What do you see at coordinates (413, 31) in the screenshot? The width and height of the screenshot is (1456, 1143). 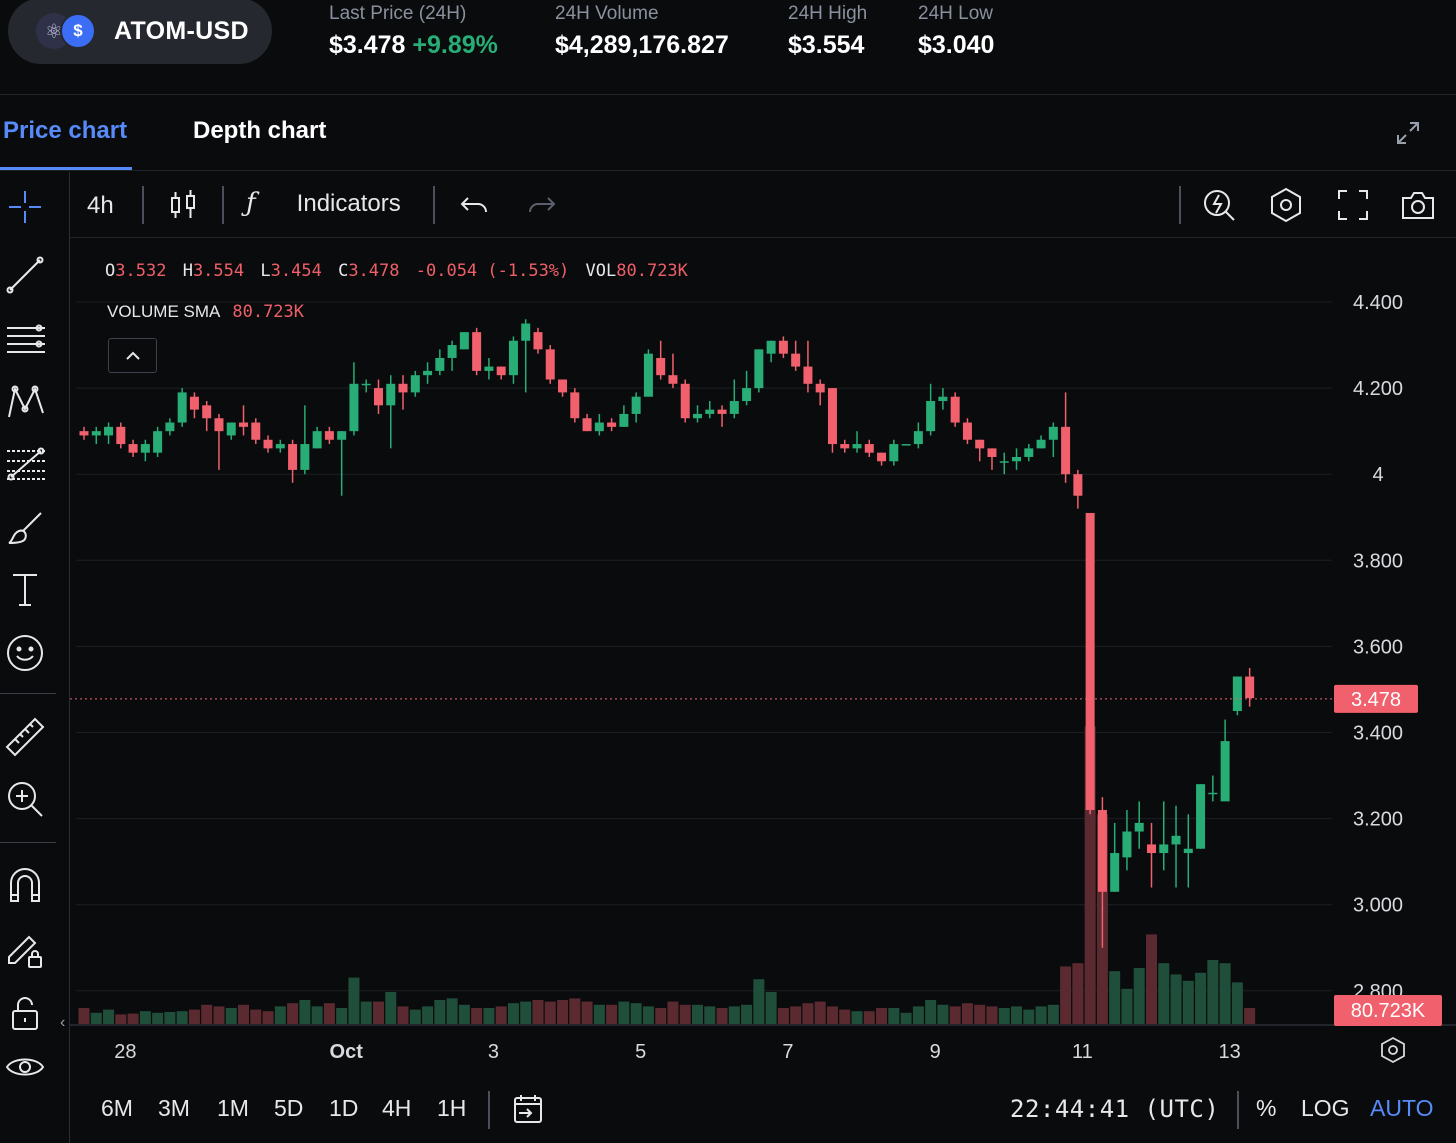 I see `stat-last-price: Last Price (24H) $3.478 +9.89%` at bounding box center [413, 31].